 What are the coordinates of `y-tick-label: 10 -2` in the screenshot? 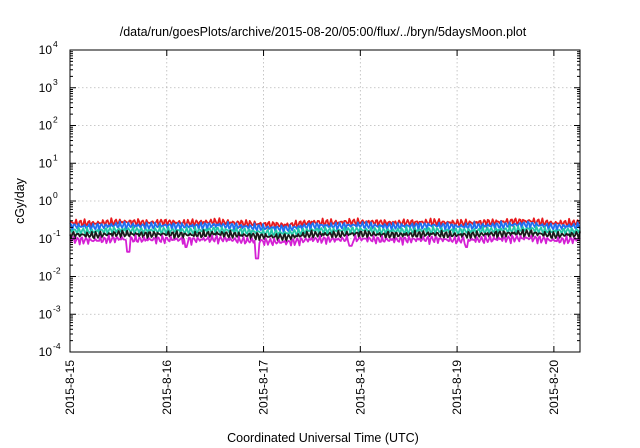 It's located at (50, 275).